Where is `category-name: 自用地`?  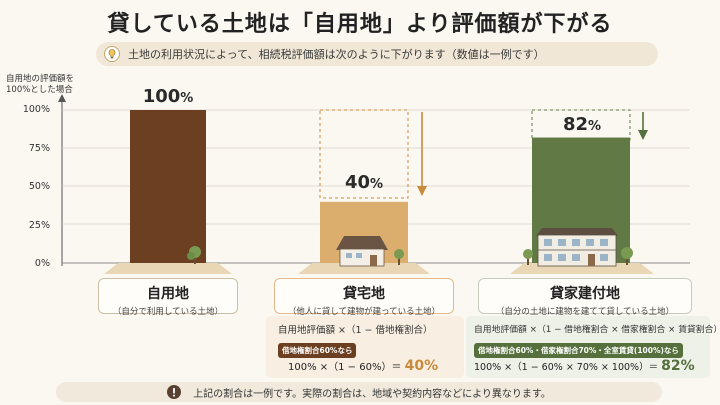
category-name: 自用地 is located at coordinates (168, 294).